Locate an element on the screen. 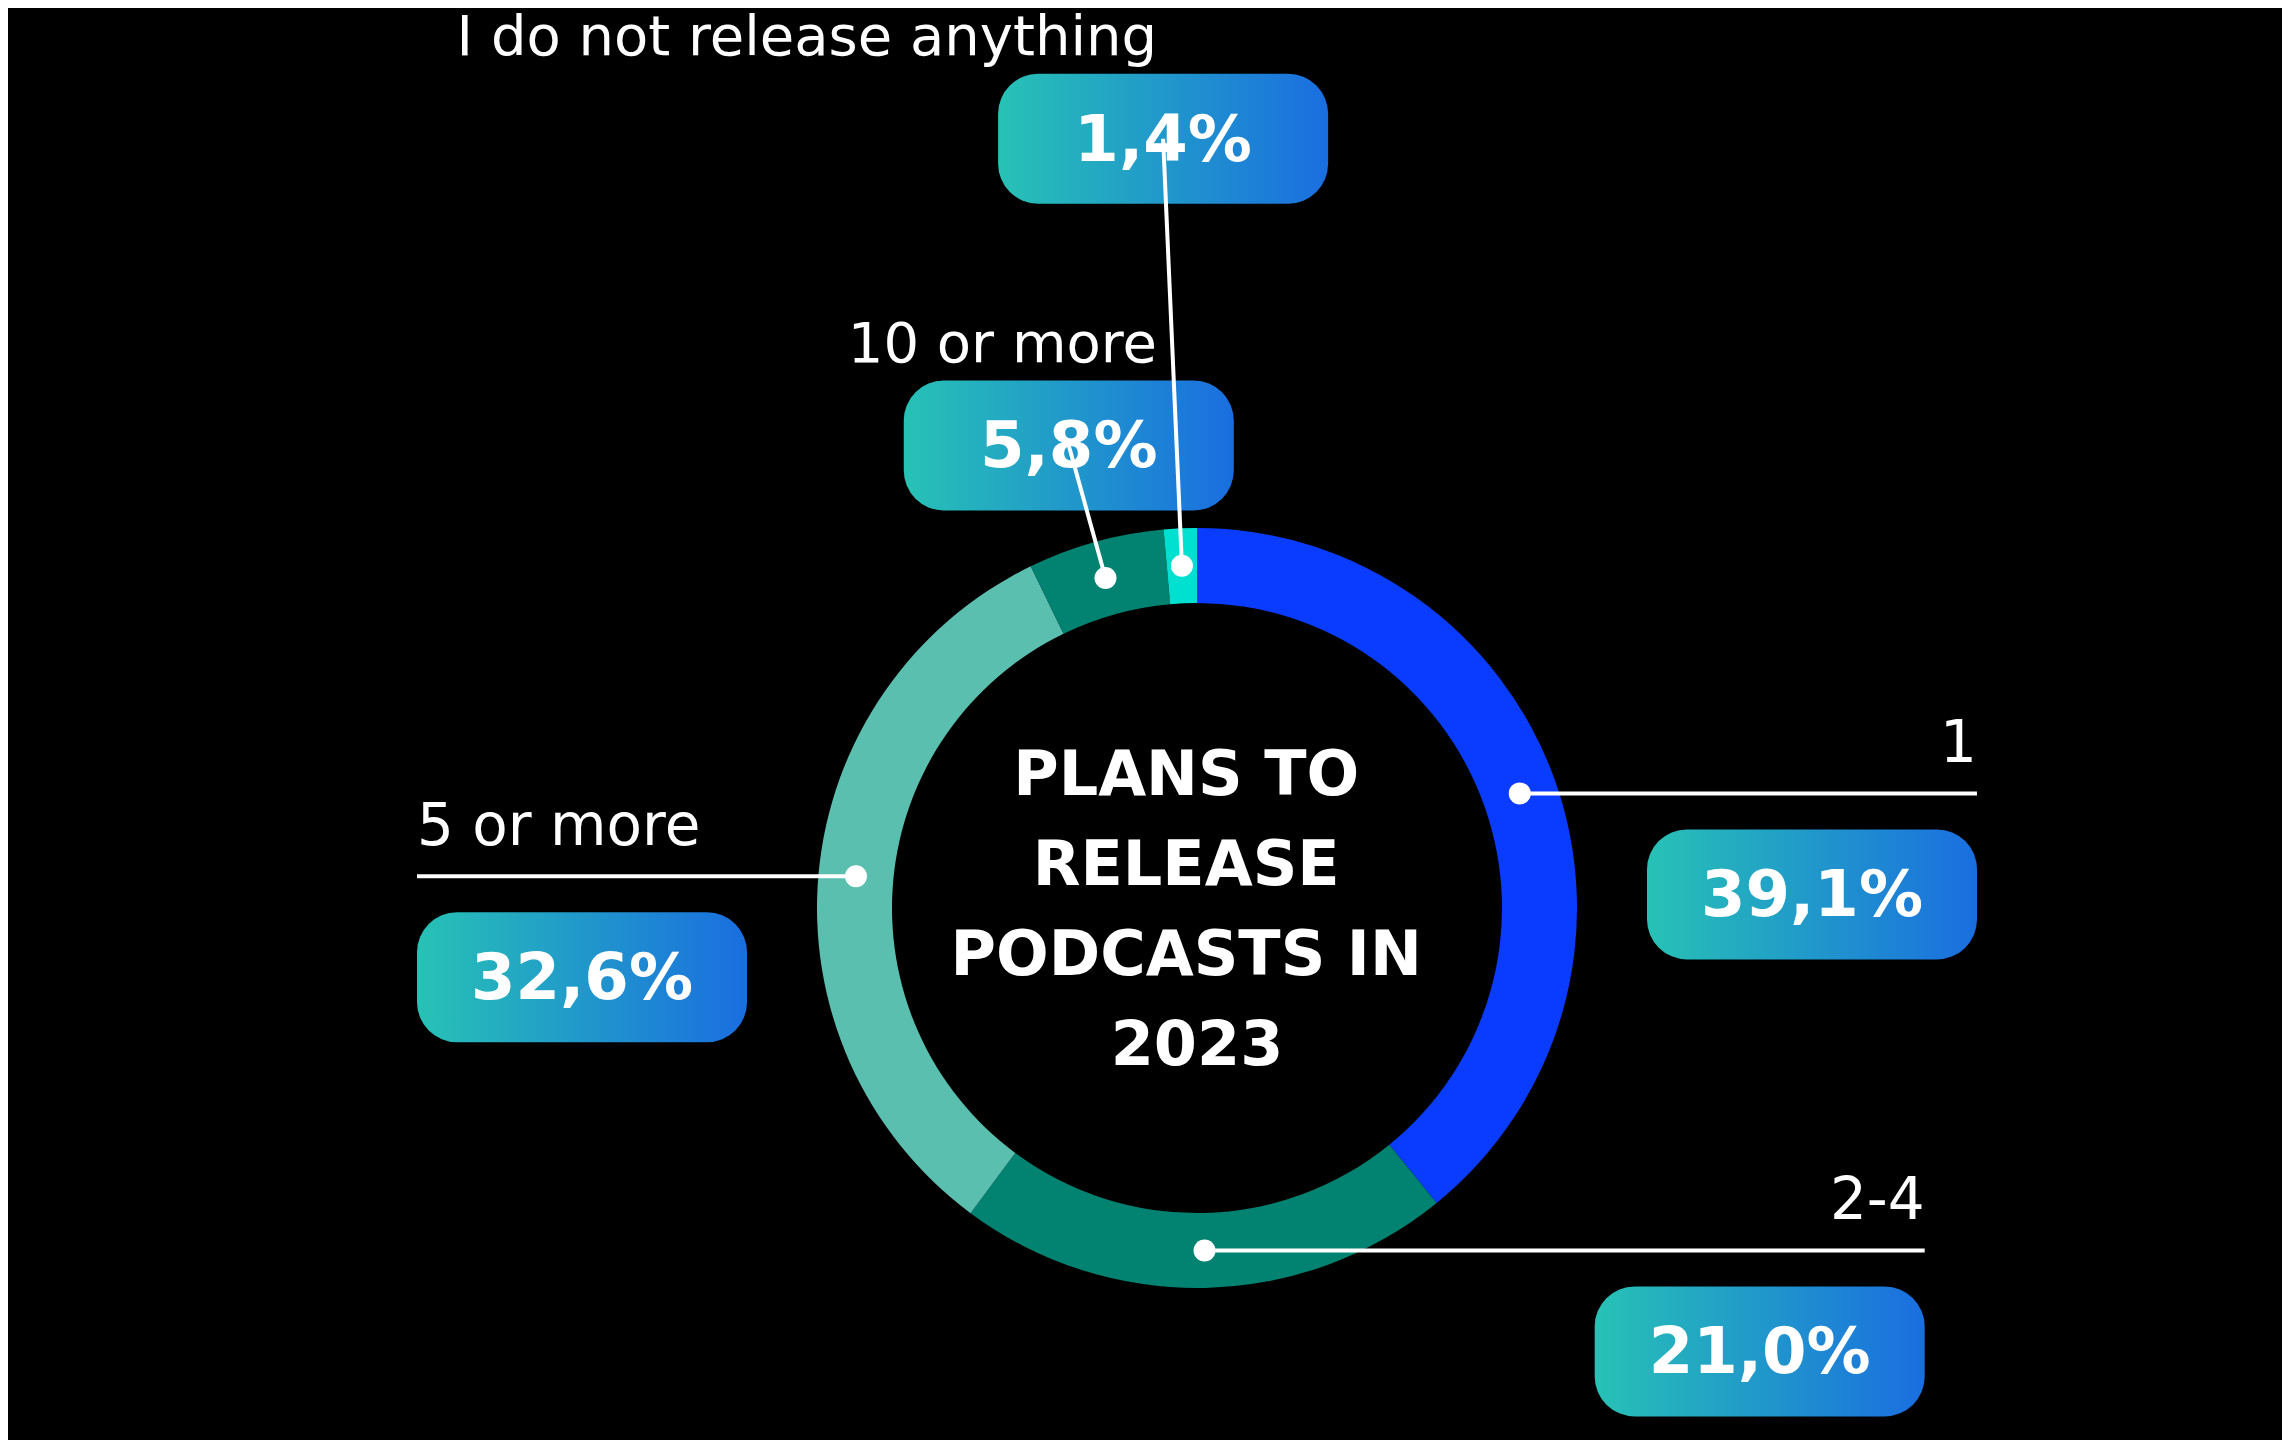 The image size is (2290, 1448). slice-label: 1 is located at coordinates (1958, 742).